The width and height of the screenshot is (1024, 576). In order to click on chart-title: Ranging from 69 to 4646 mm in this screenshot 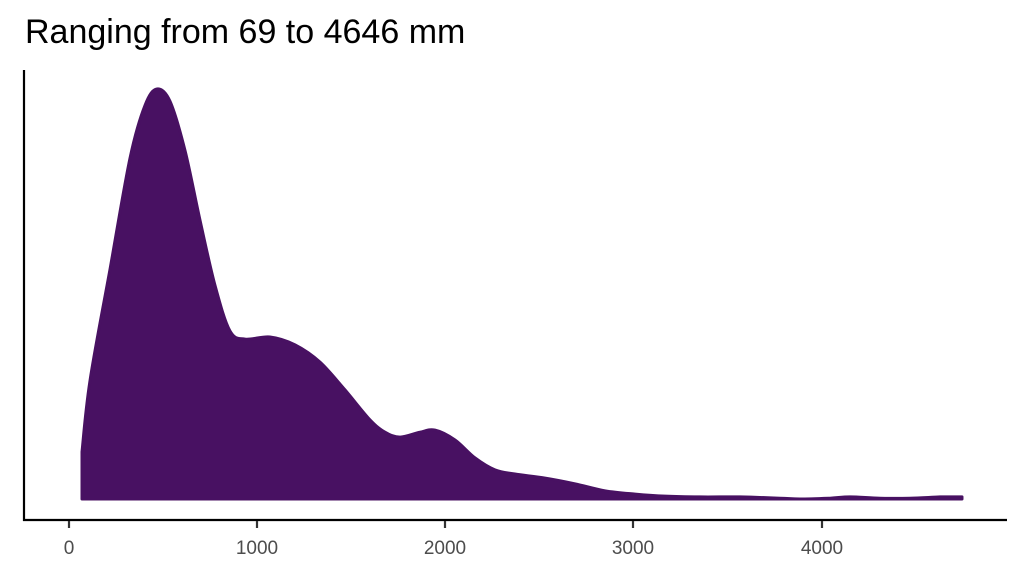, I will do `click(245, 32)`.